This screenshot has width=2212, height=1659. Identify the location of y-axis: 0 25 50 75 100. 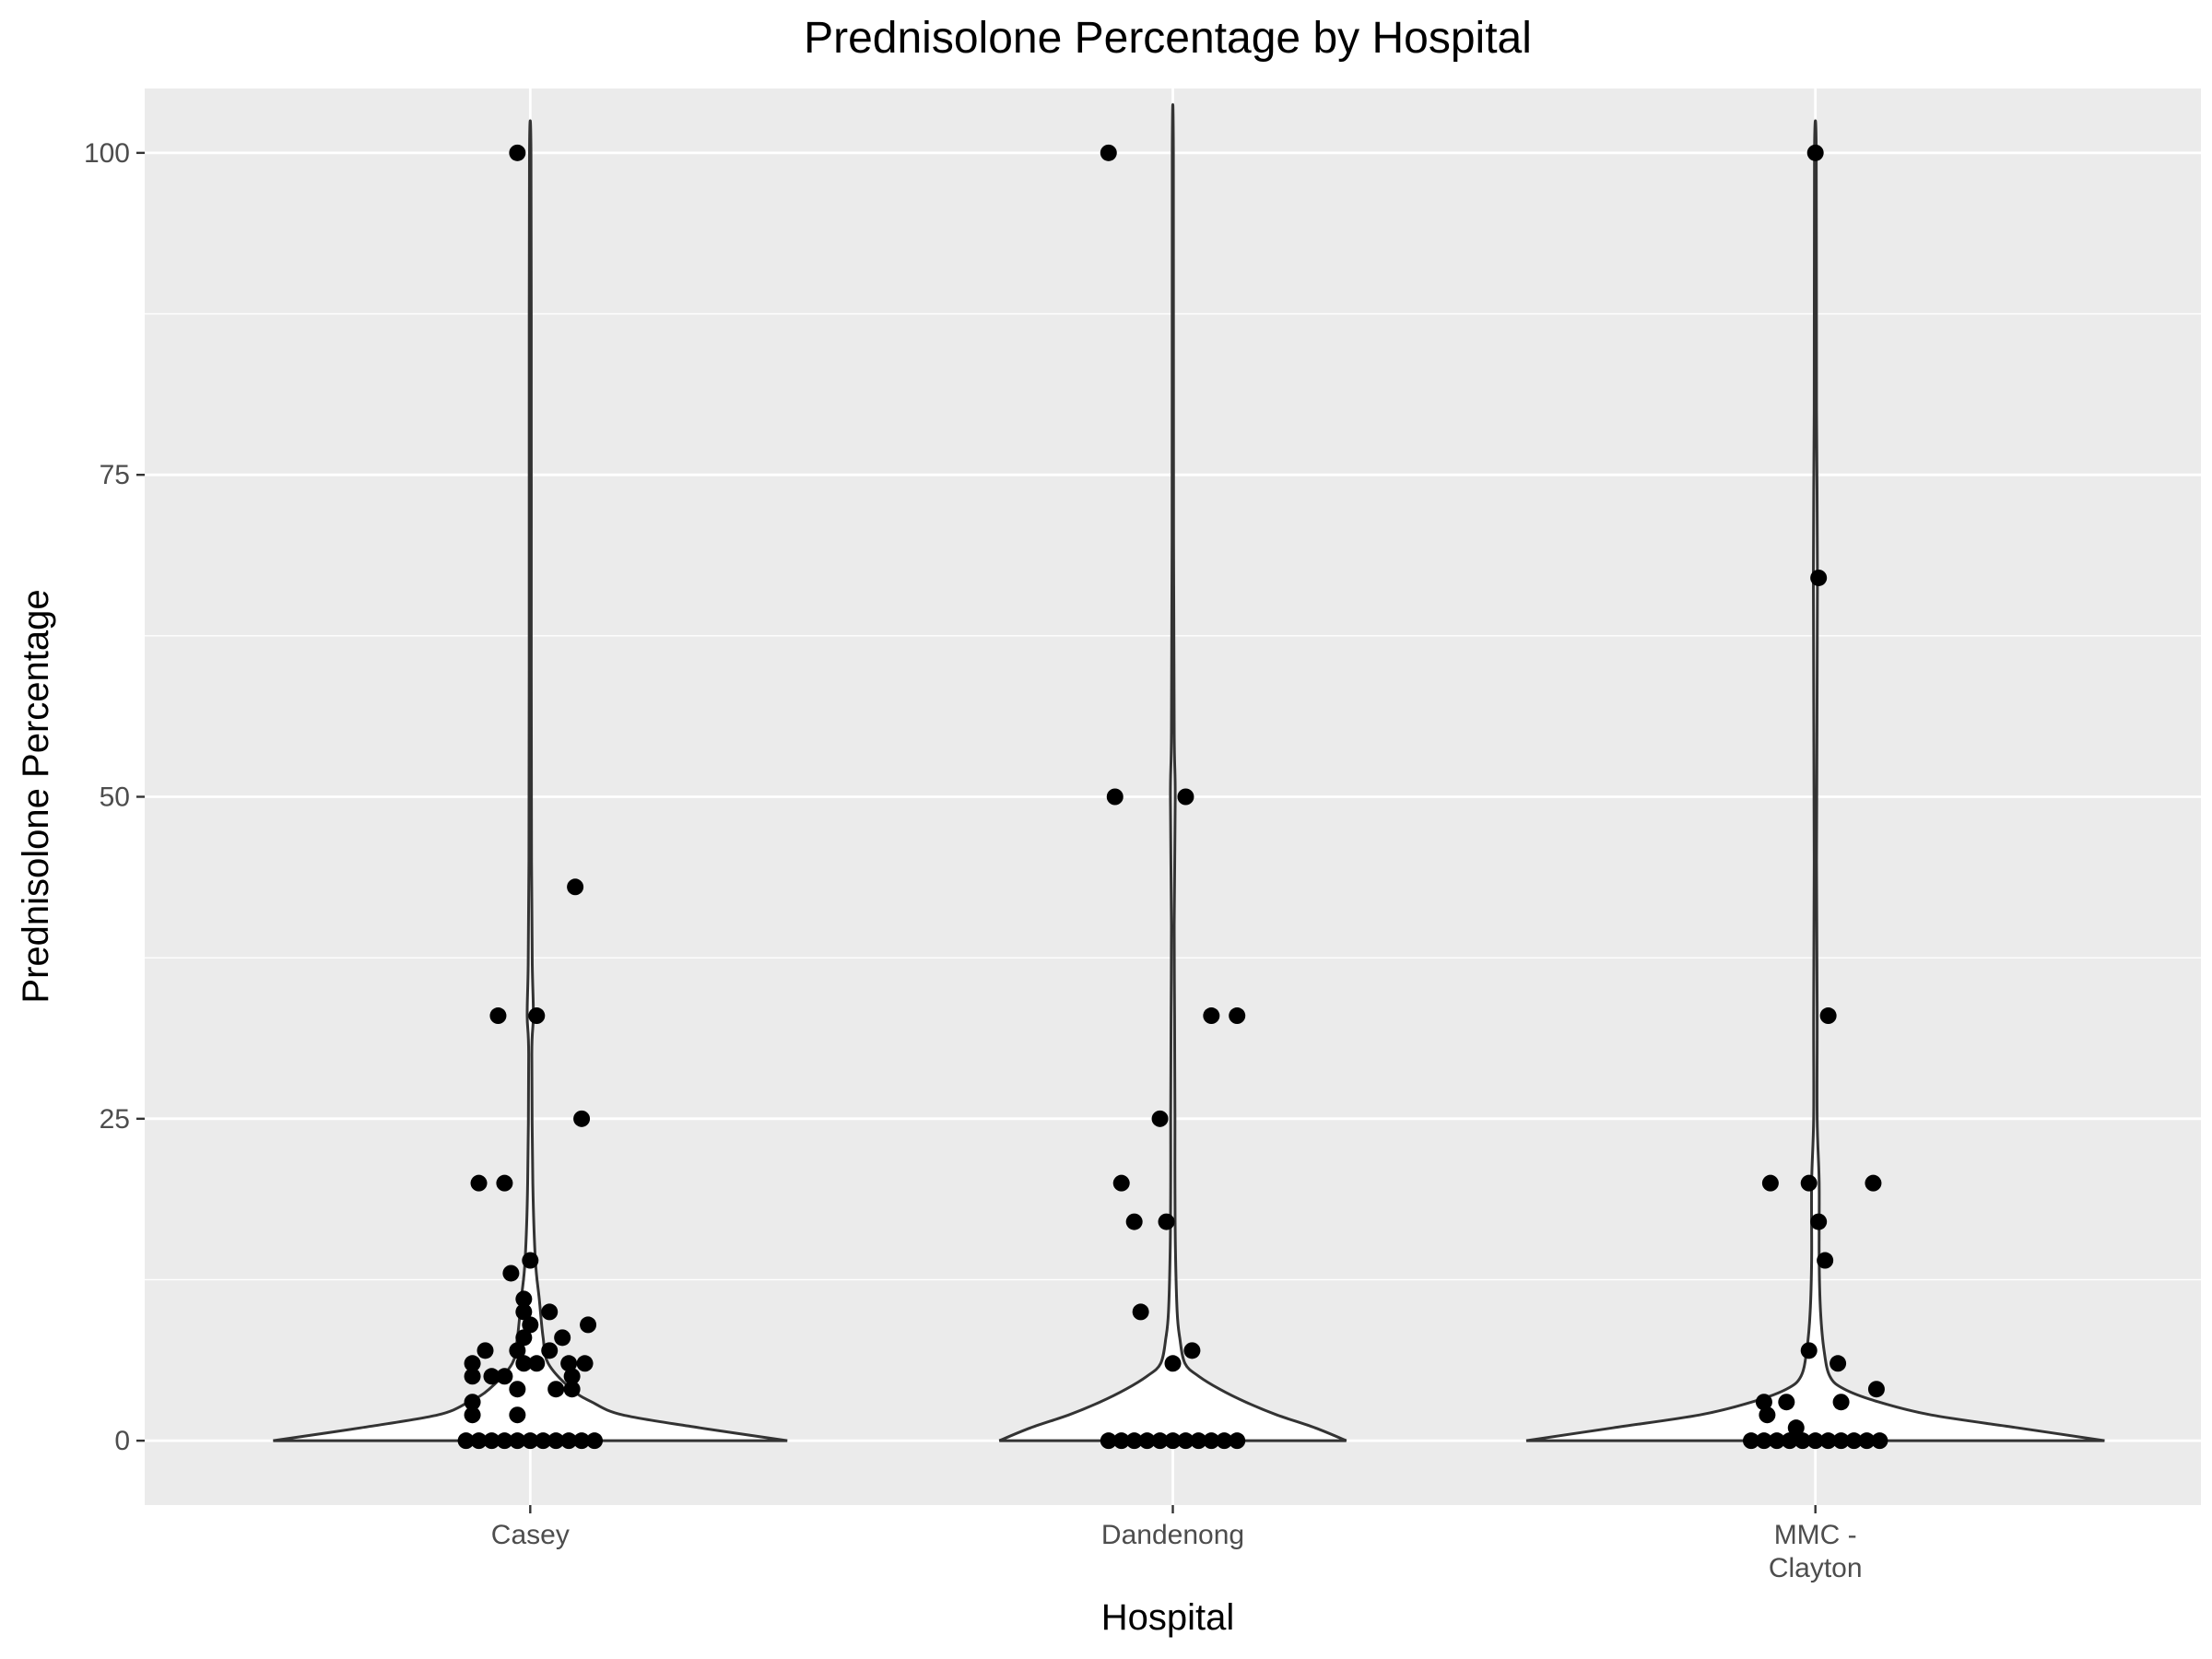
(114, 797).